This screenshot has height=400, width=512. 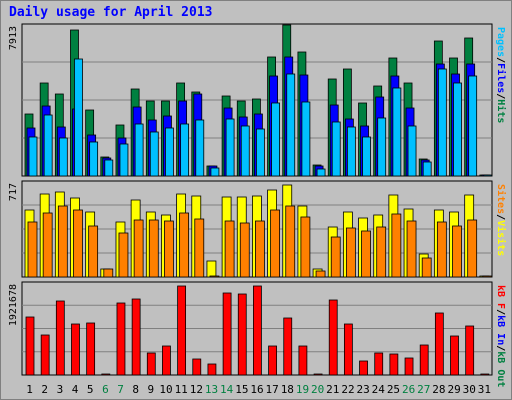 What do you see at coordinates (500, 297) in the screenshot?
I see `legend-entry: kB F` at bounding box center [500, 297].